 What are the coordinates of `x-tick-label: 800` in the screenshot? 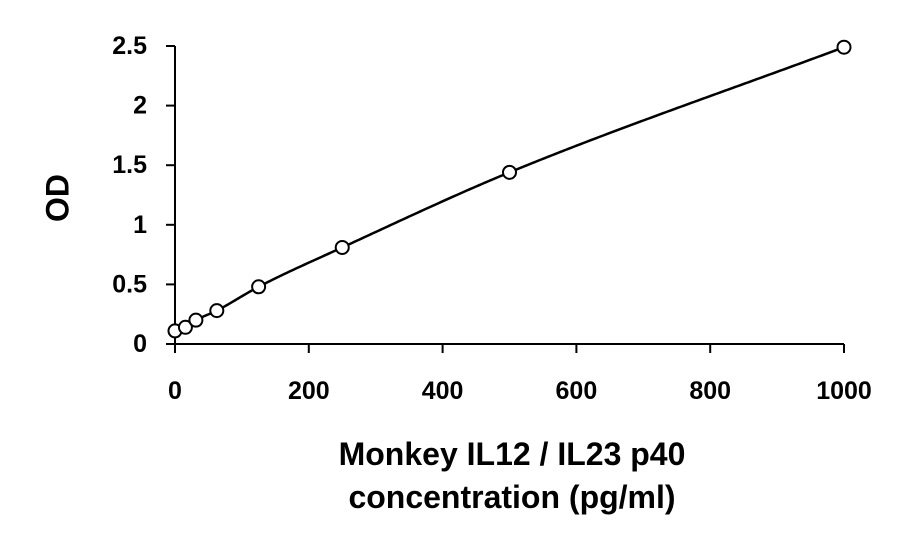 It's located at (710, 391).